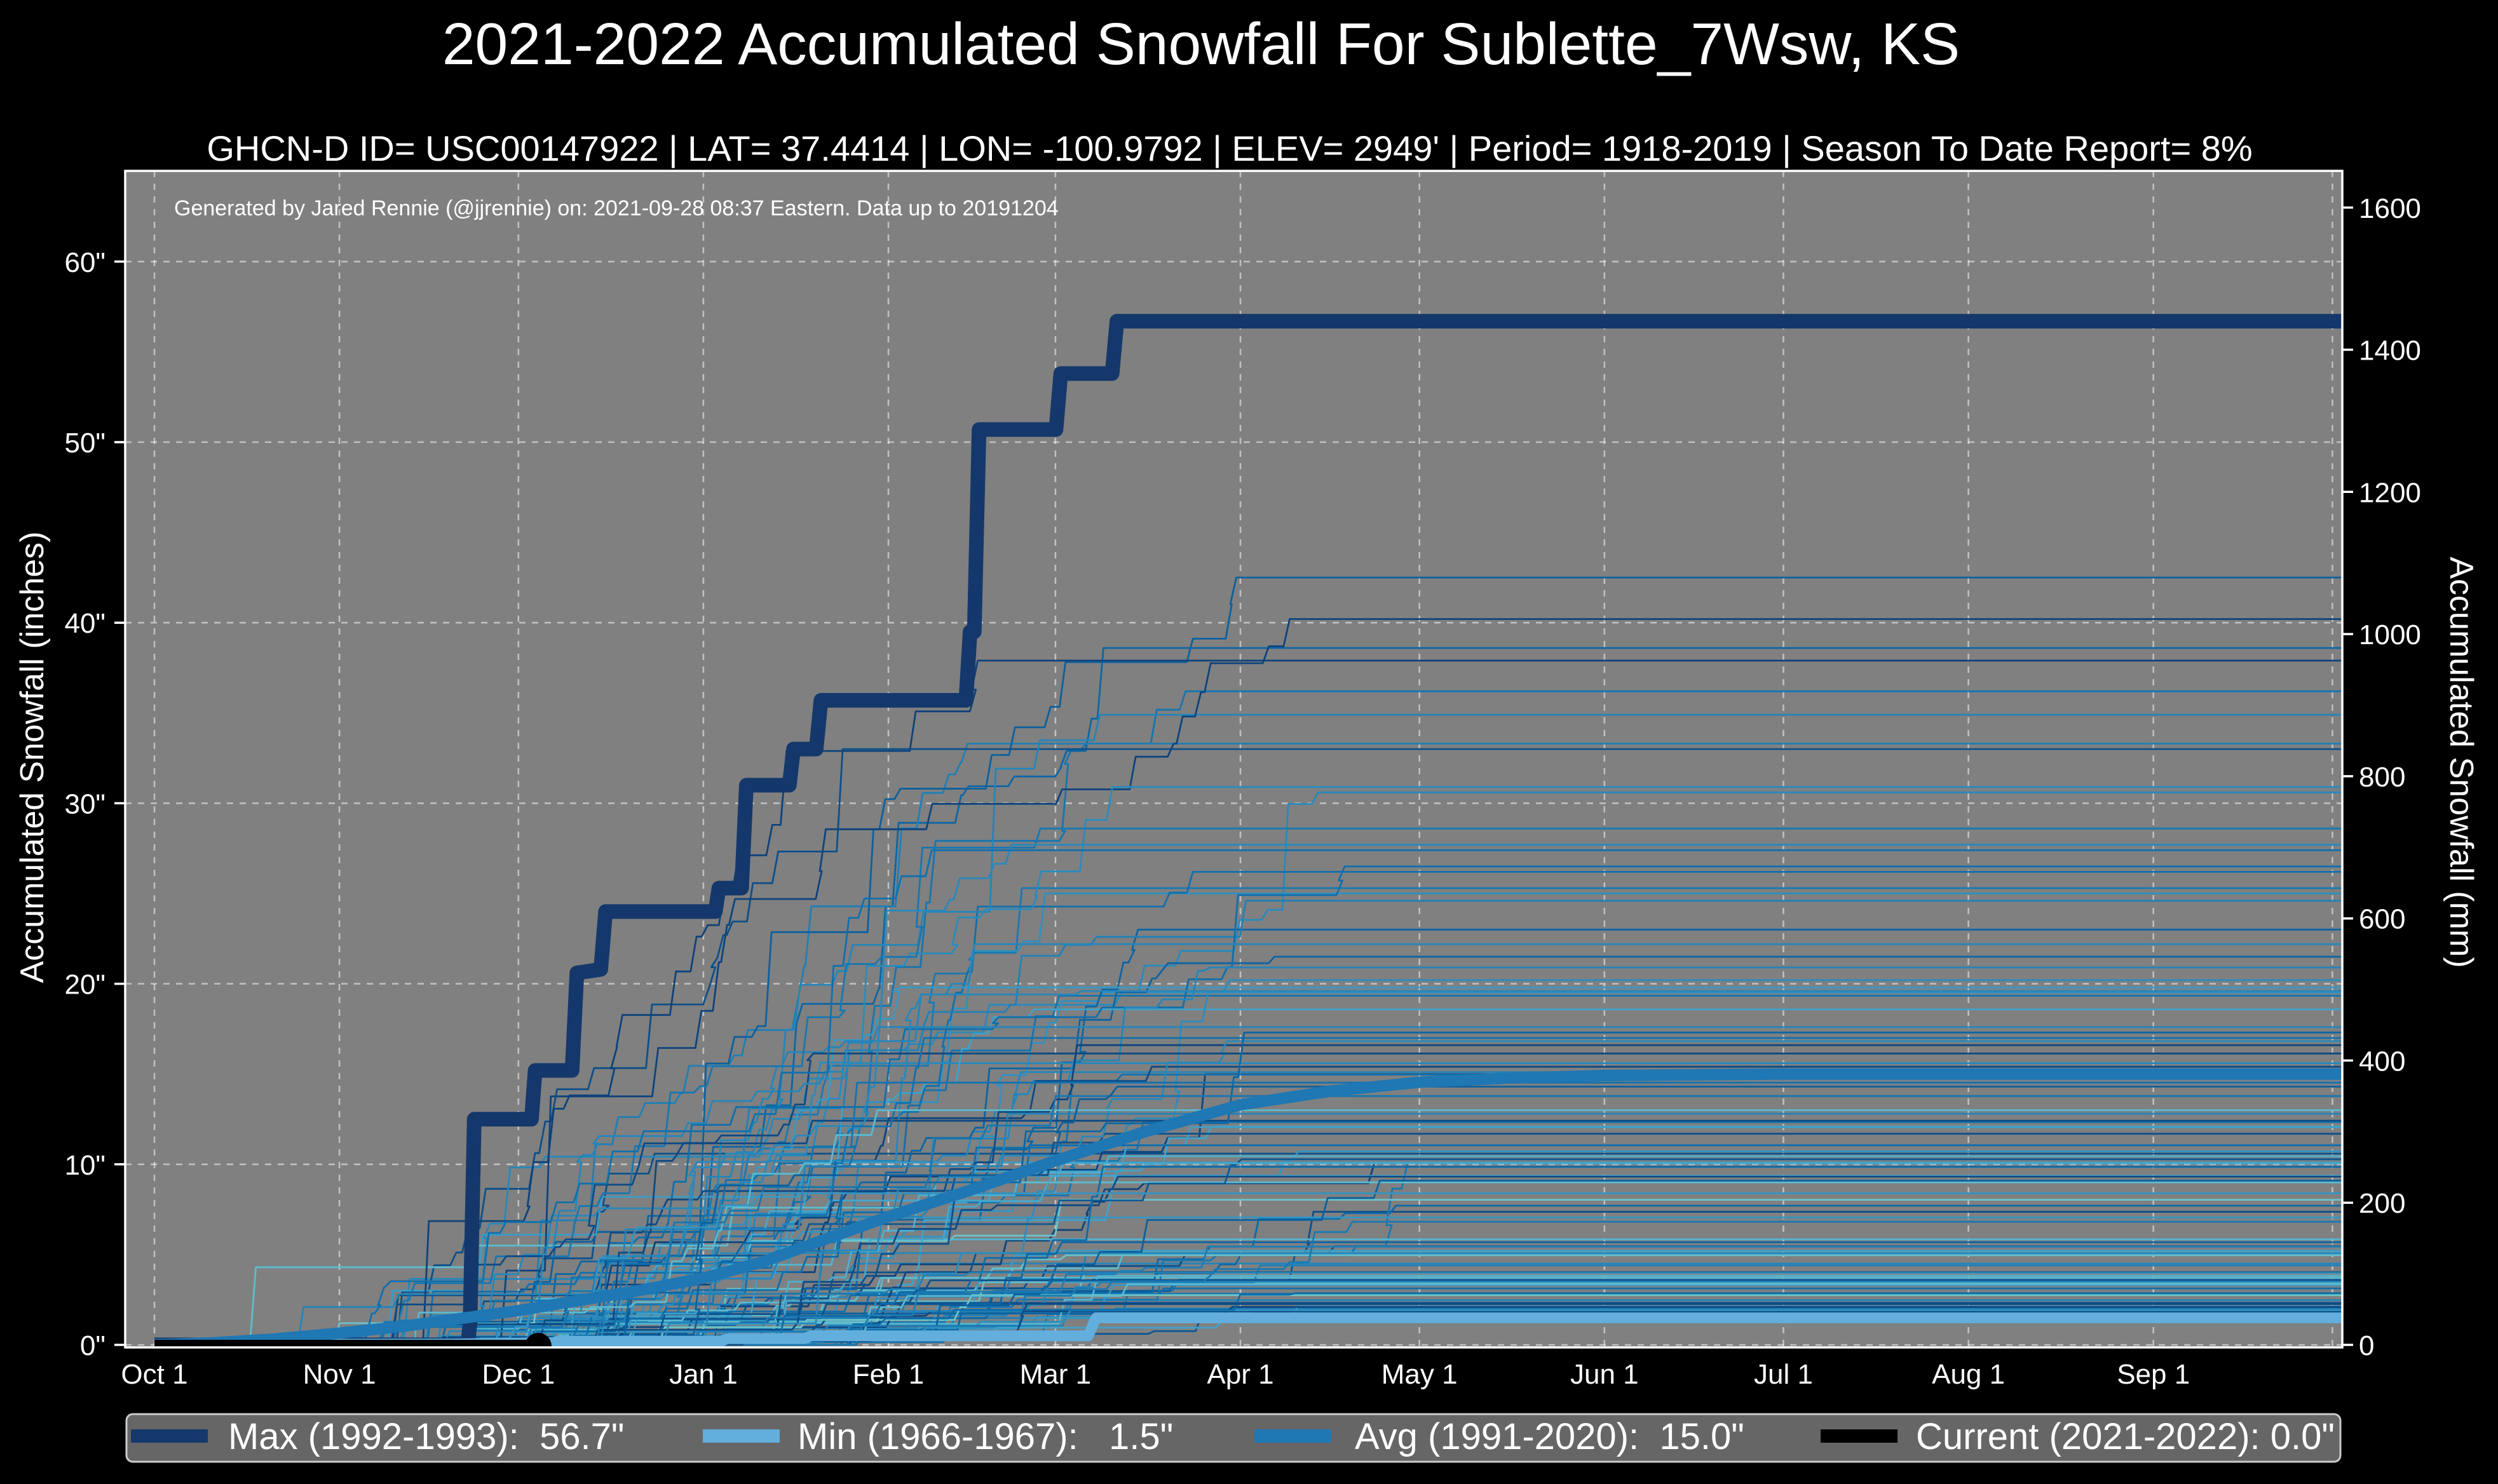 This screenshot has width=2498, height=1484. I want to click on svg-text: 600, so click(2382, 919).